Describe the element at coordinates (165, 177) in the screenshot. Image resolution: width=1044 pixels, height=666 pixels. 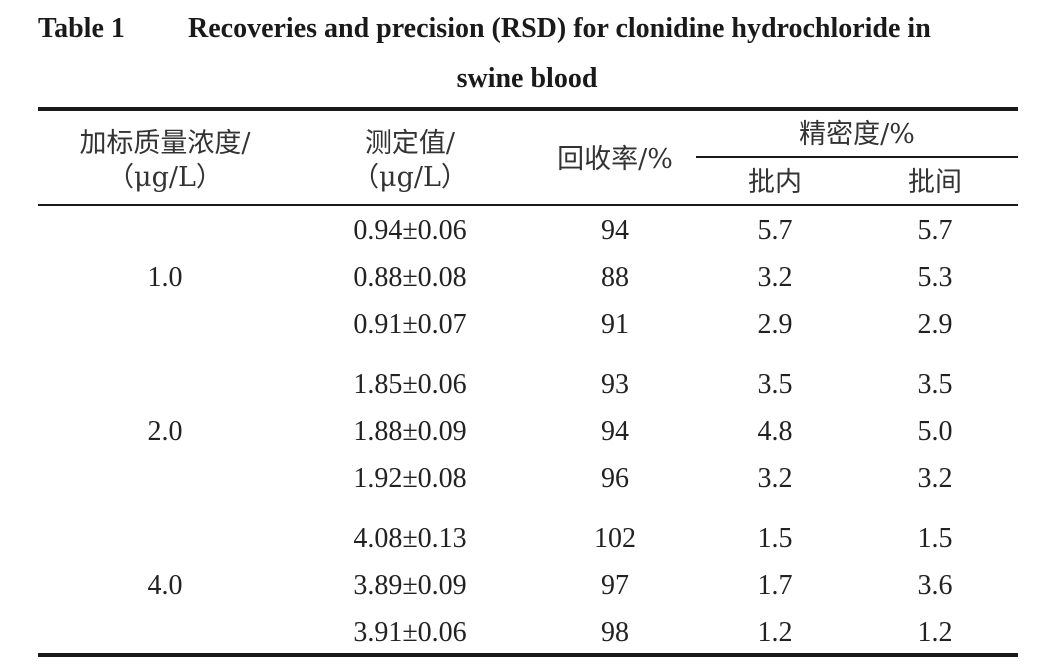
I see `header-spiked-concentration-line-2: （μg/L）` at that location.